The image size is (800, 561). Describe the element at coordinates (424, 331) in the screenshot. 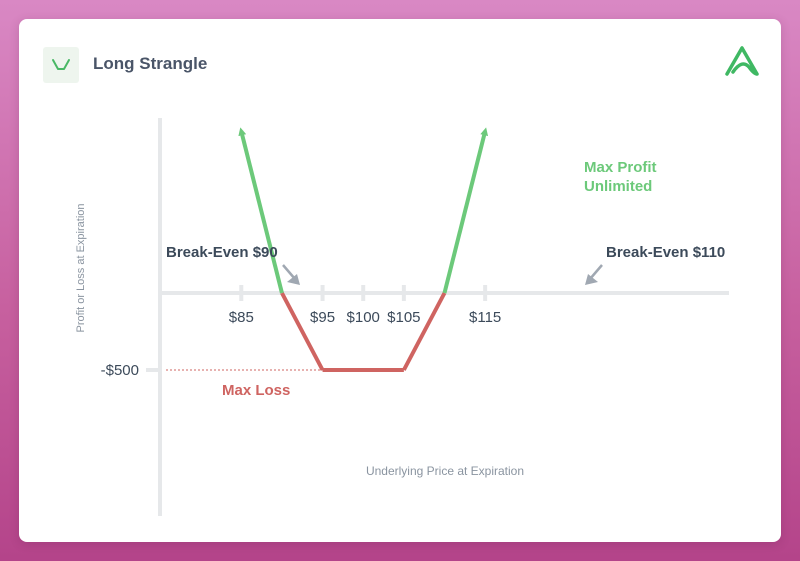

I see `payoff-segment-right-loss` at that location.